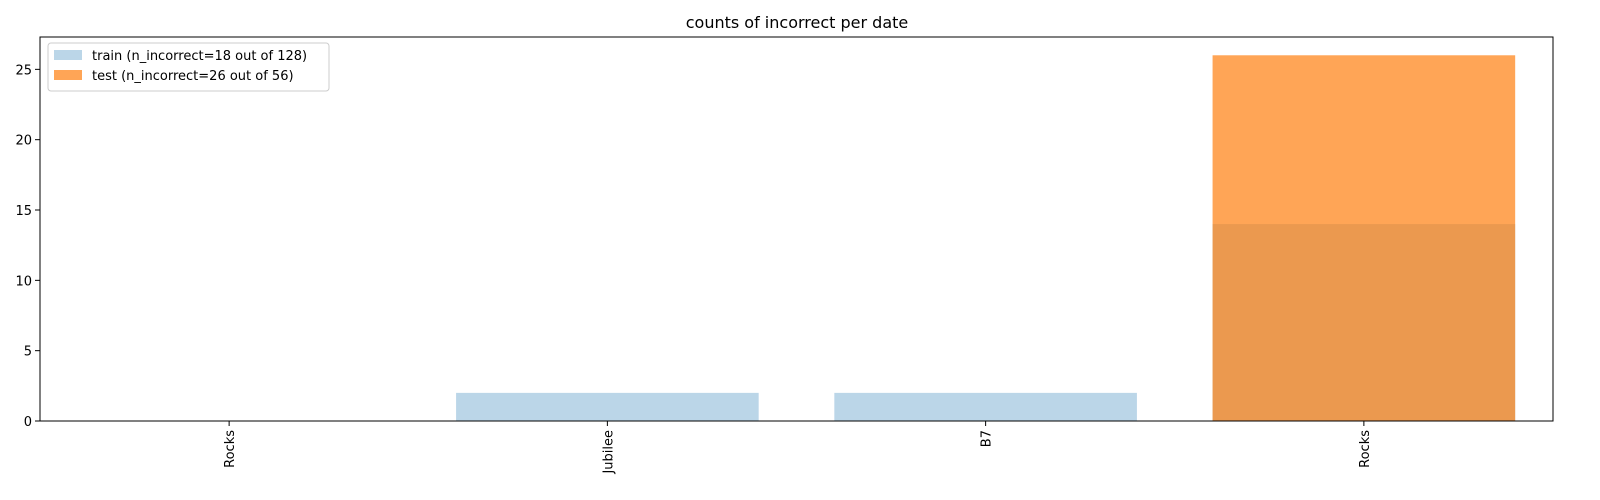  What do you see at coordinates (28, 352) in the screenshot?
I see `y-tick-label: 5` at bounding box center [28, 352].